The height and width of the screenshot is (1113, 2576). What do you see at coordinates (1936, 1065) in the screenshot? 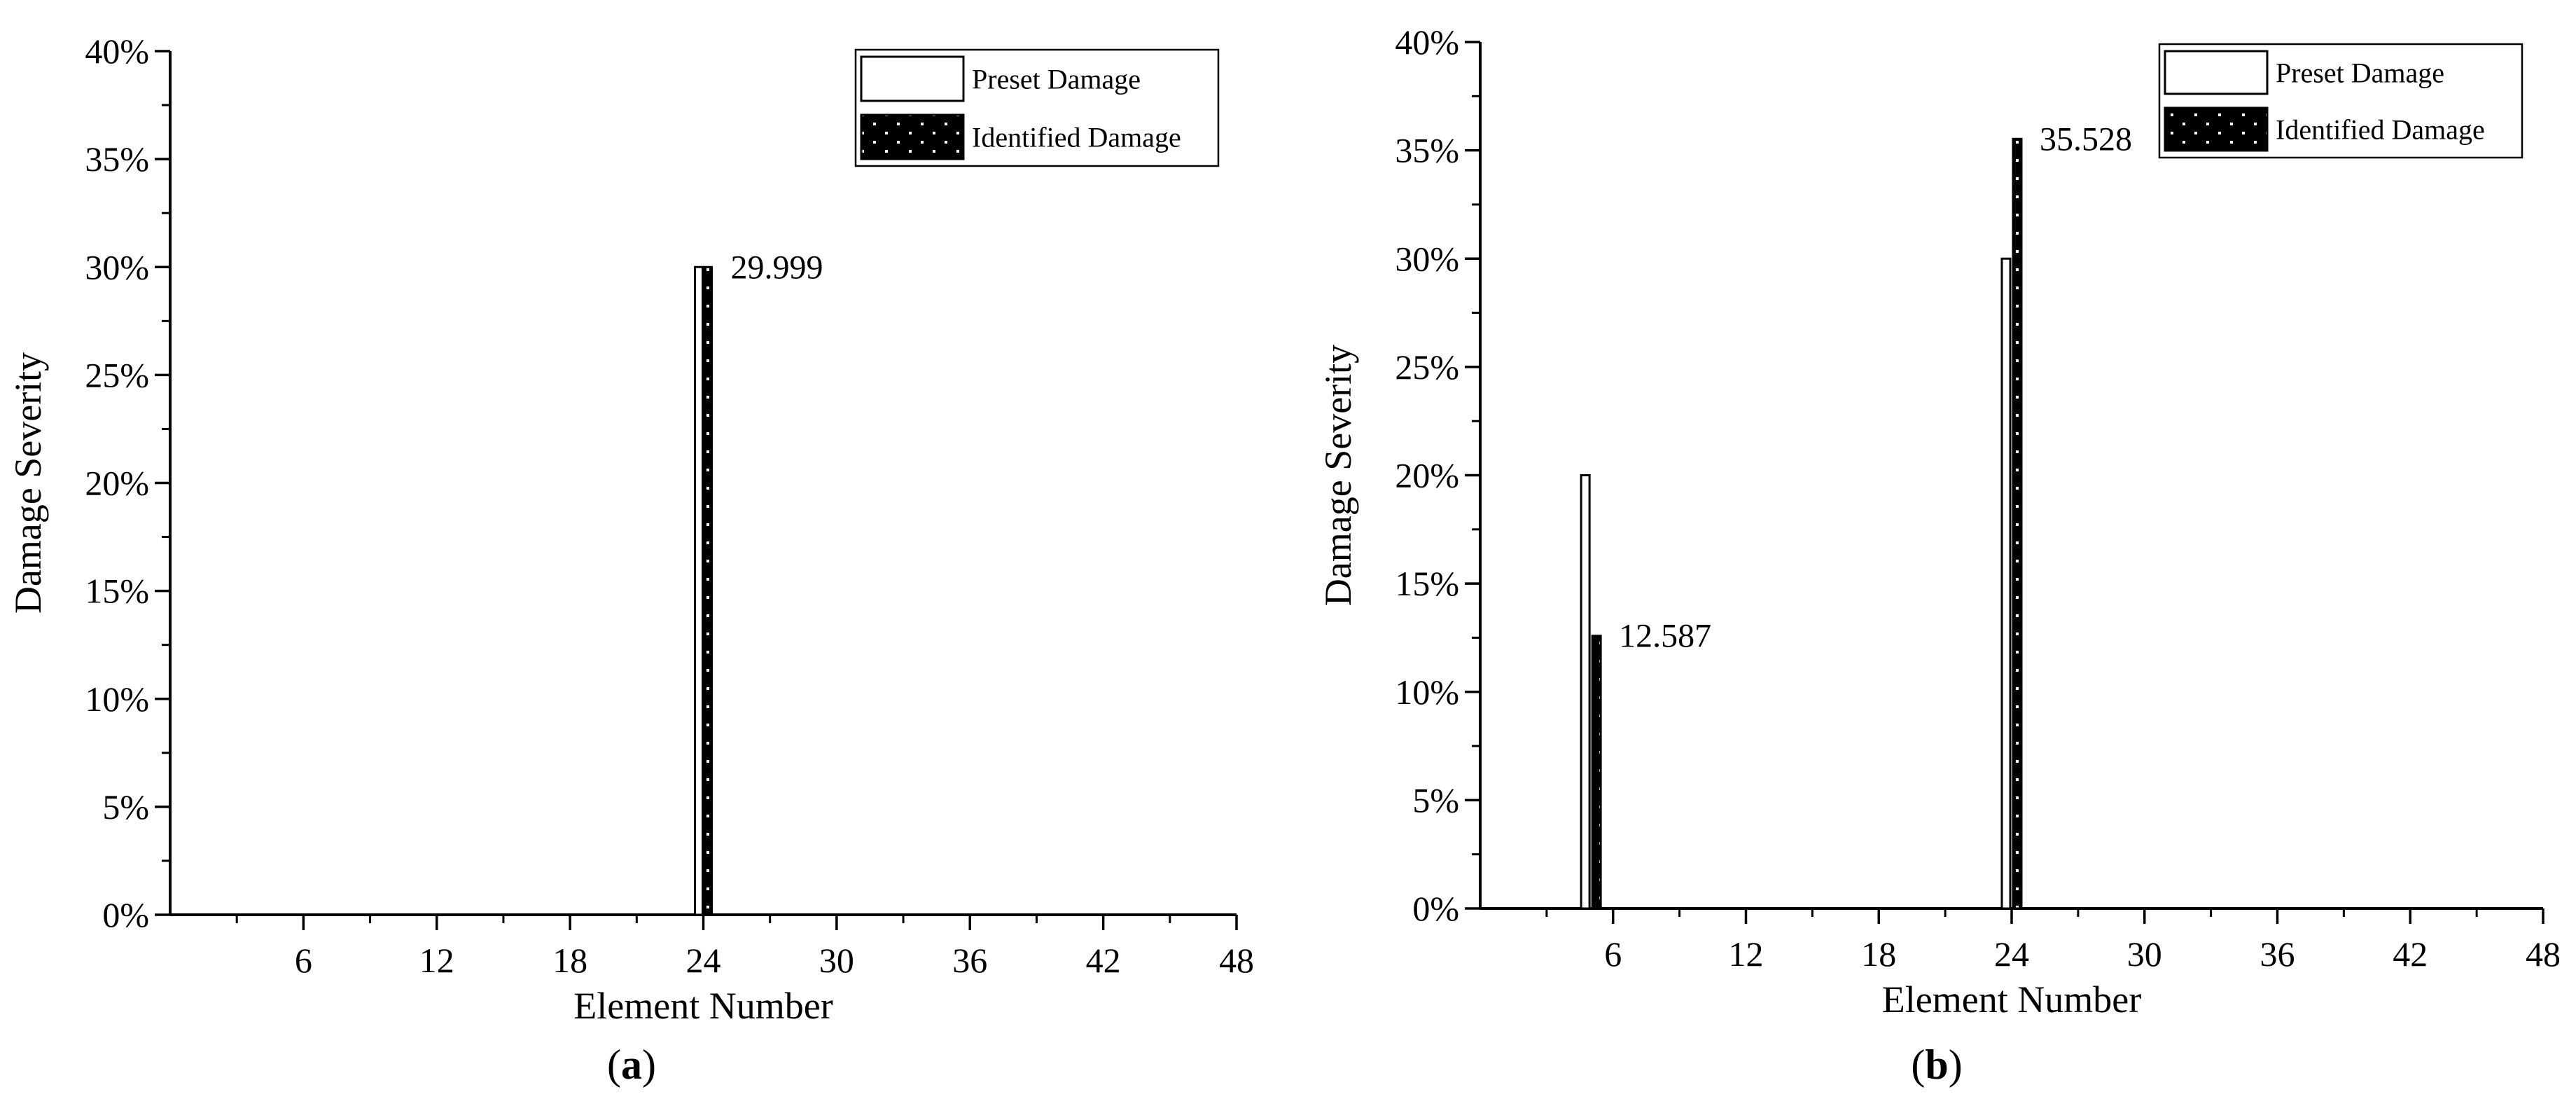
I see `panel-caption: (b)` at bounding box center [1936, 1065].